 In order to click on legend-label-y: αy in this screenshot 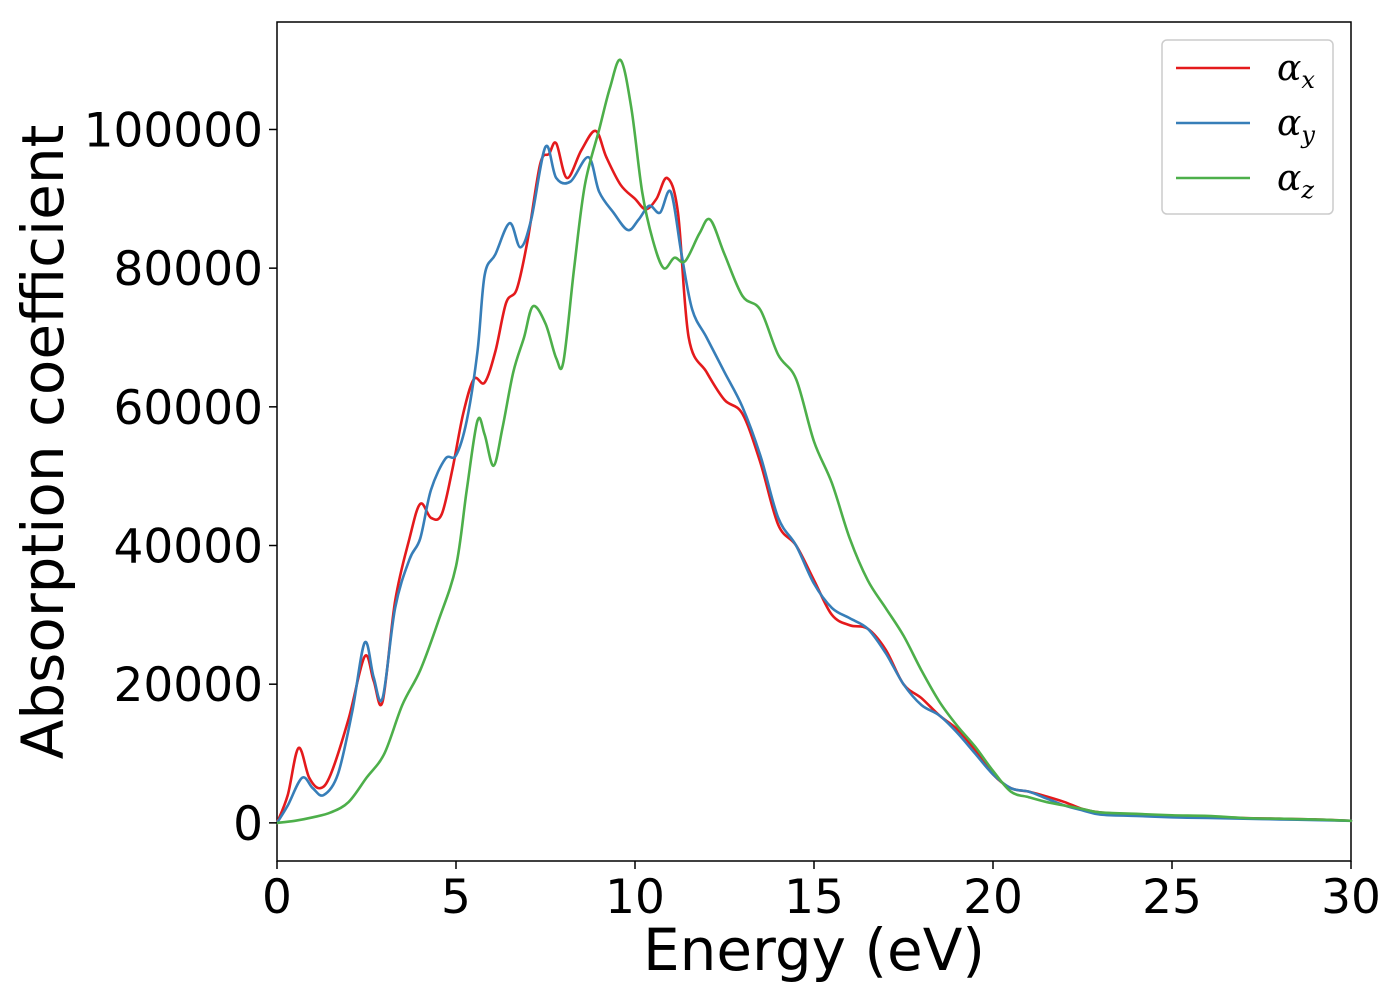, I will do `click(1296, 126)`.